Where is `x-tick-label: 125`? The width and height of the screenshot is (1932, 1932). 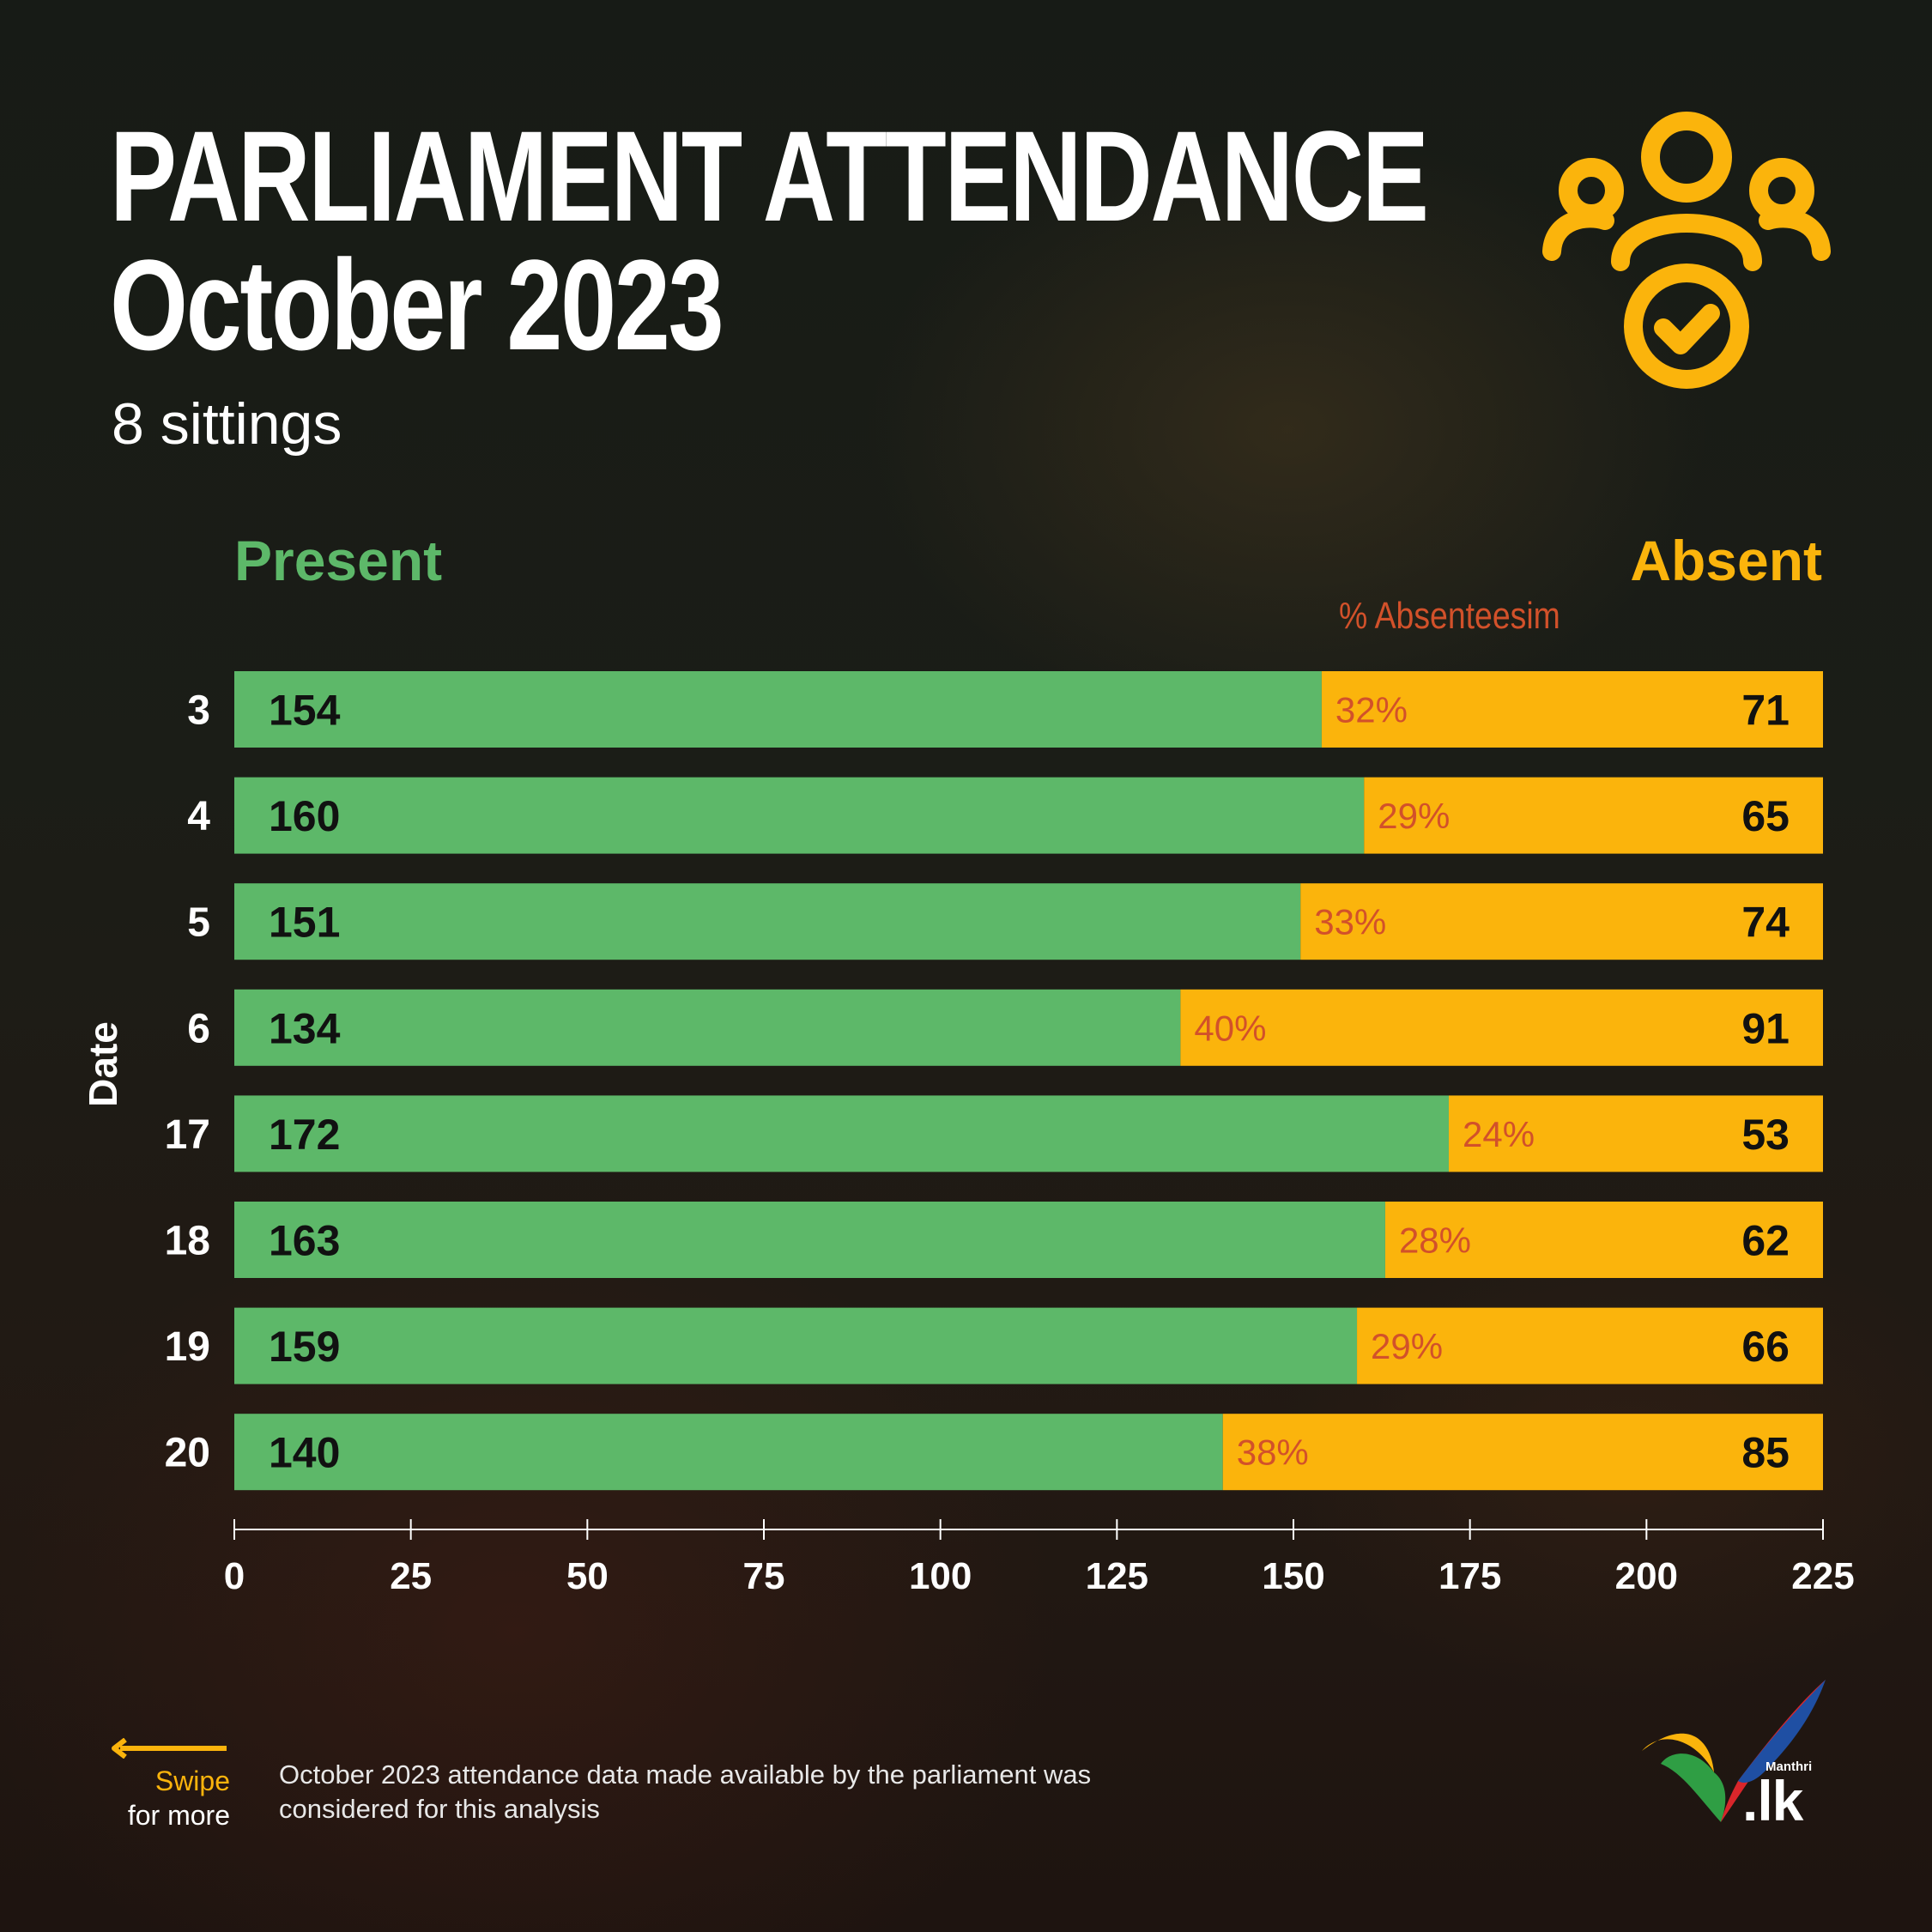
x-tick-label: 125 is located at coordinates (1117, 1576).